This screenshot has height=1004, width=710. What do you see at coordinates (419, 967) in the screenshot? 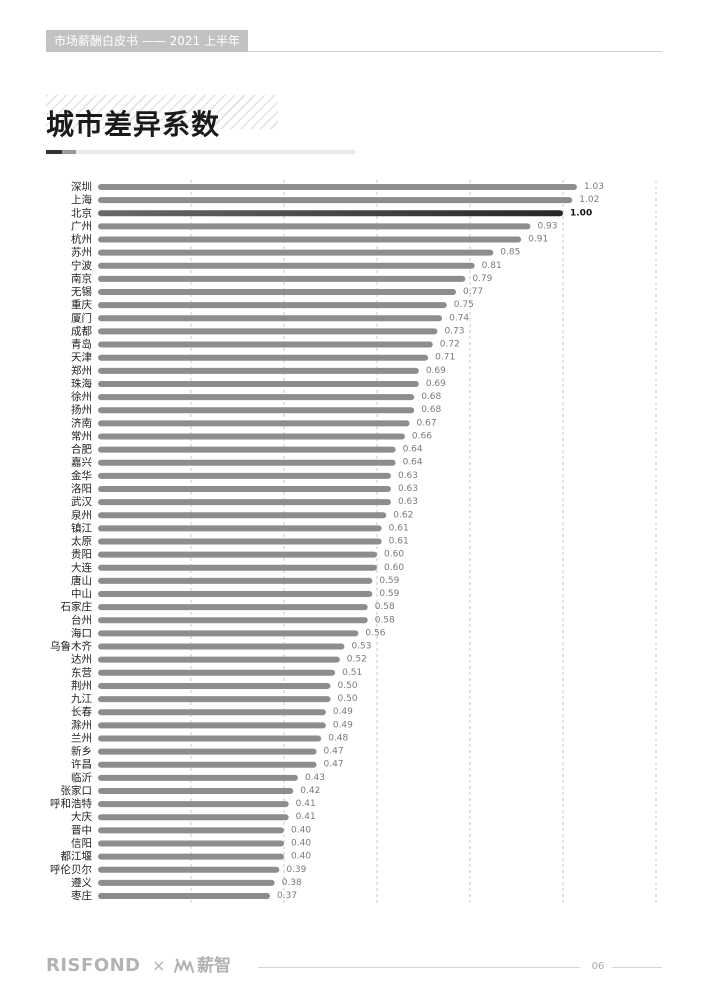
I see `footer-divider-left` at bounding box center [419, 967].